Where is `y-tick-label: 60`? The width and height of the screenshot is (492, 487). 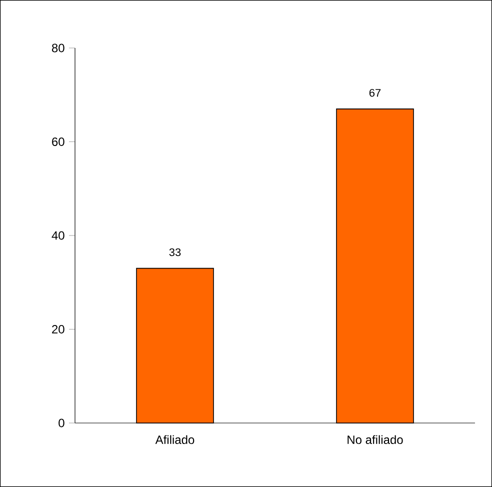
y-tick-label: 60 is located at coordinates (58, 142).